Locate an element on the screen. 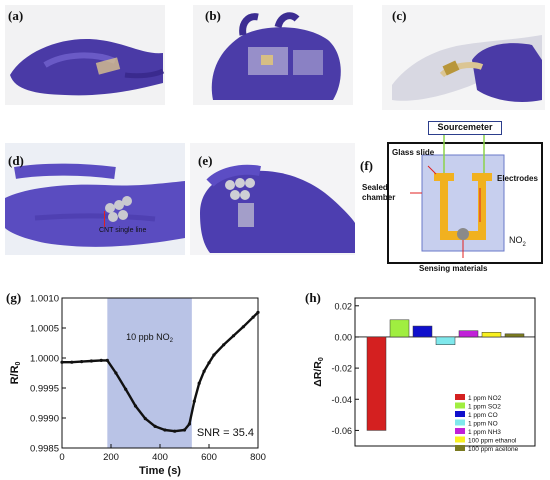 Image resolution: width=550 pixels, height=480 pixels. glass-slide-label: Glass slide is located at coordinates (413, 152).